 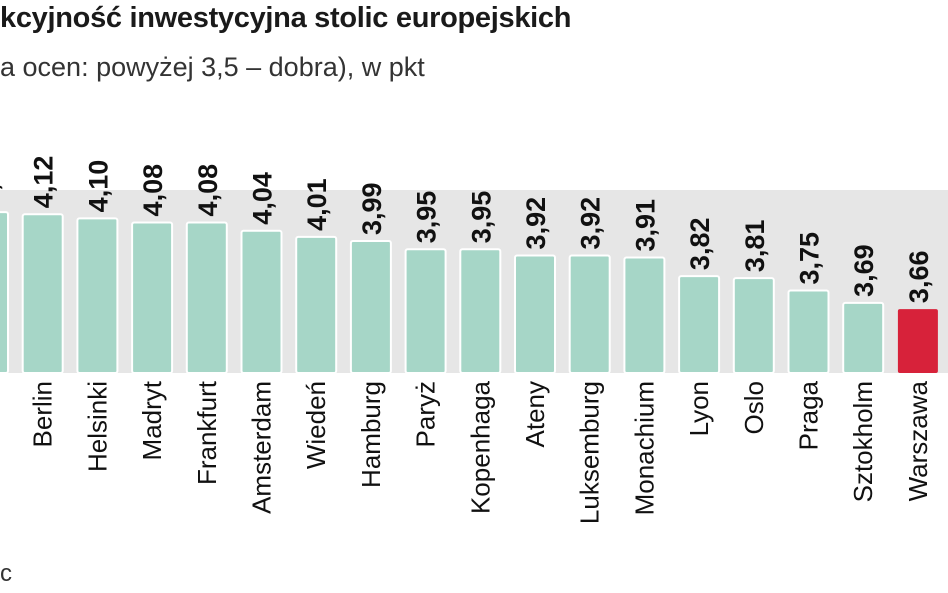 I want to click on value-label: 3,91, so click(x=645, y=225).